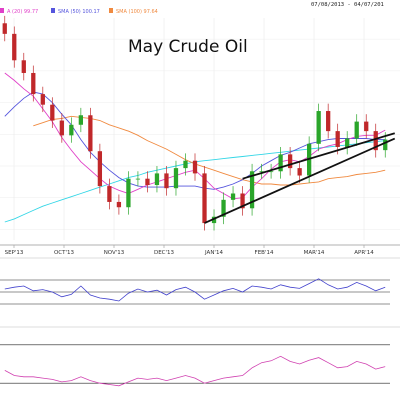 The height and width of the screenshot is (400, 400). I want to click on legend-ma50: SMA (50) 100.17, so click(79, 12).